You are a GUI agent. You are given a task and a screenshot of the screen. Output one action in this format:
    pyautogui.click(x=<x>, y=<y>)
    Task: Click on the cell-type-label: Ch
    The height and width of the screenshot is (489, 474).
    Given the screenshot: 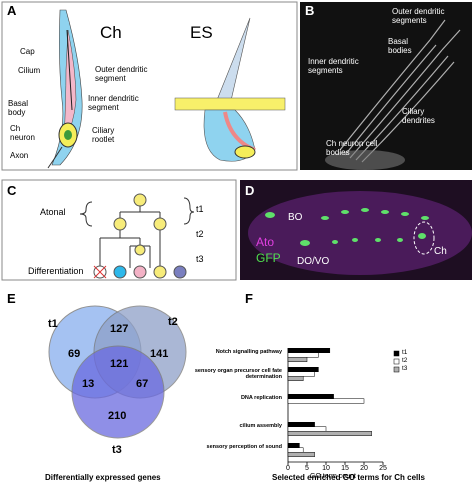 What is the action you would take?
    pyautogui.click(x=111, y=32)
    